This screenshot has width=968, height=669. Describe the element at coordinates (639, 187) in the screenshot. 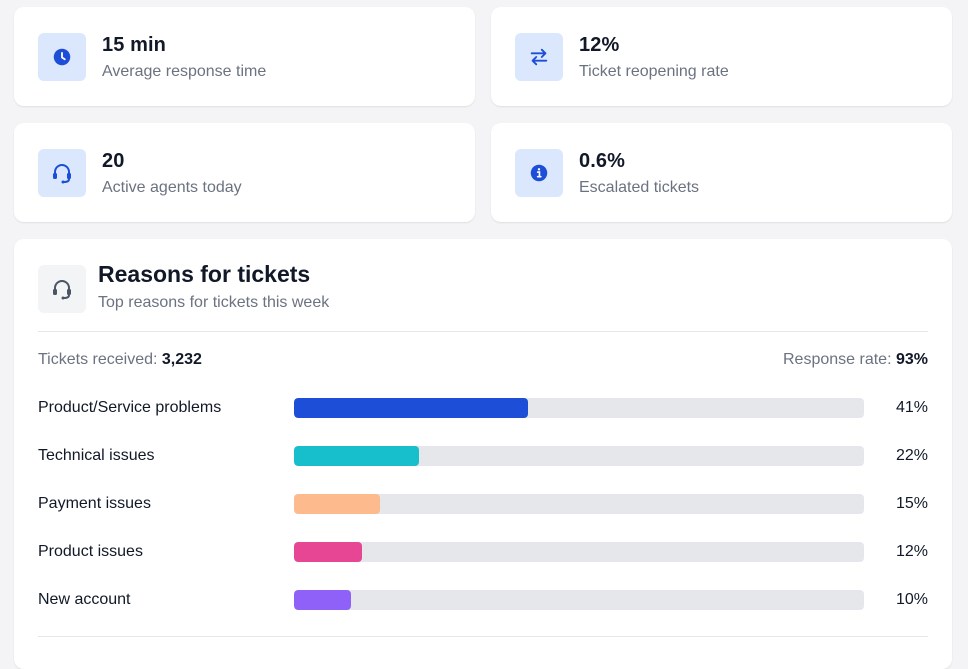

I see `stat-label: Escalated tickets` at that location.